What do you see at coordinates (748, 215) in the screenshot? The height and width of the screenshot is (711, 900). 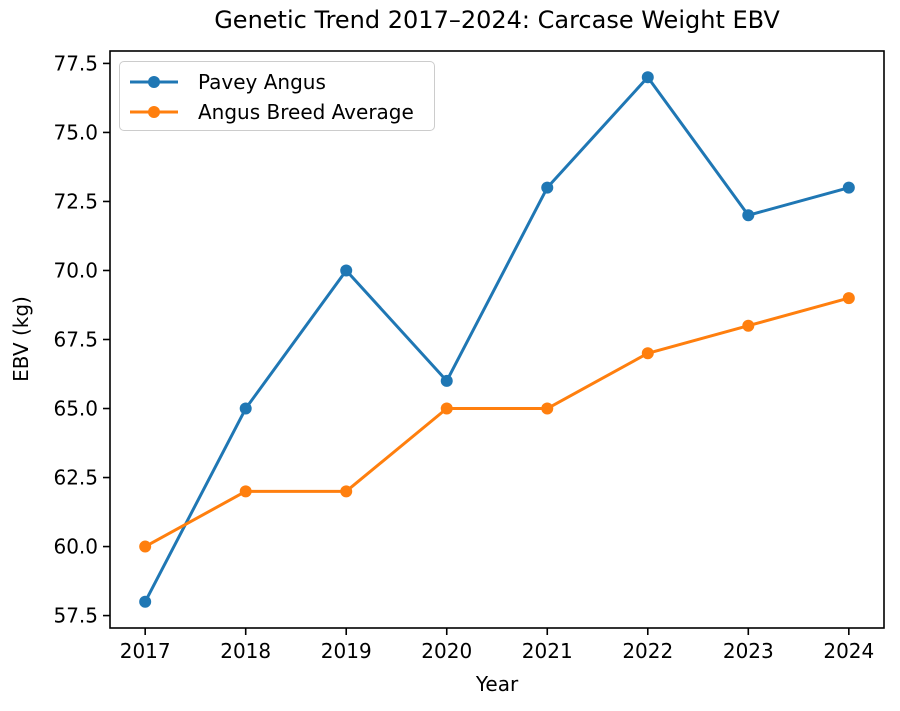 I see `data-point-pavey-angus-2023` at bounding box center [748, 215].